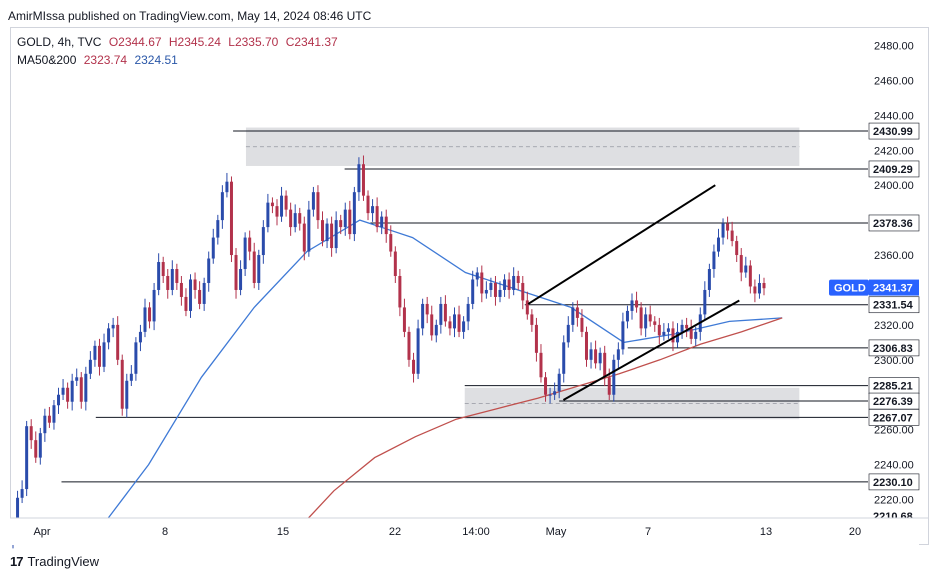  What do you see at coordinates (632, 403) in the screenshot?
I see `support-resistance-zone` at bounding box center [632, 403].